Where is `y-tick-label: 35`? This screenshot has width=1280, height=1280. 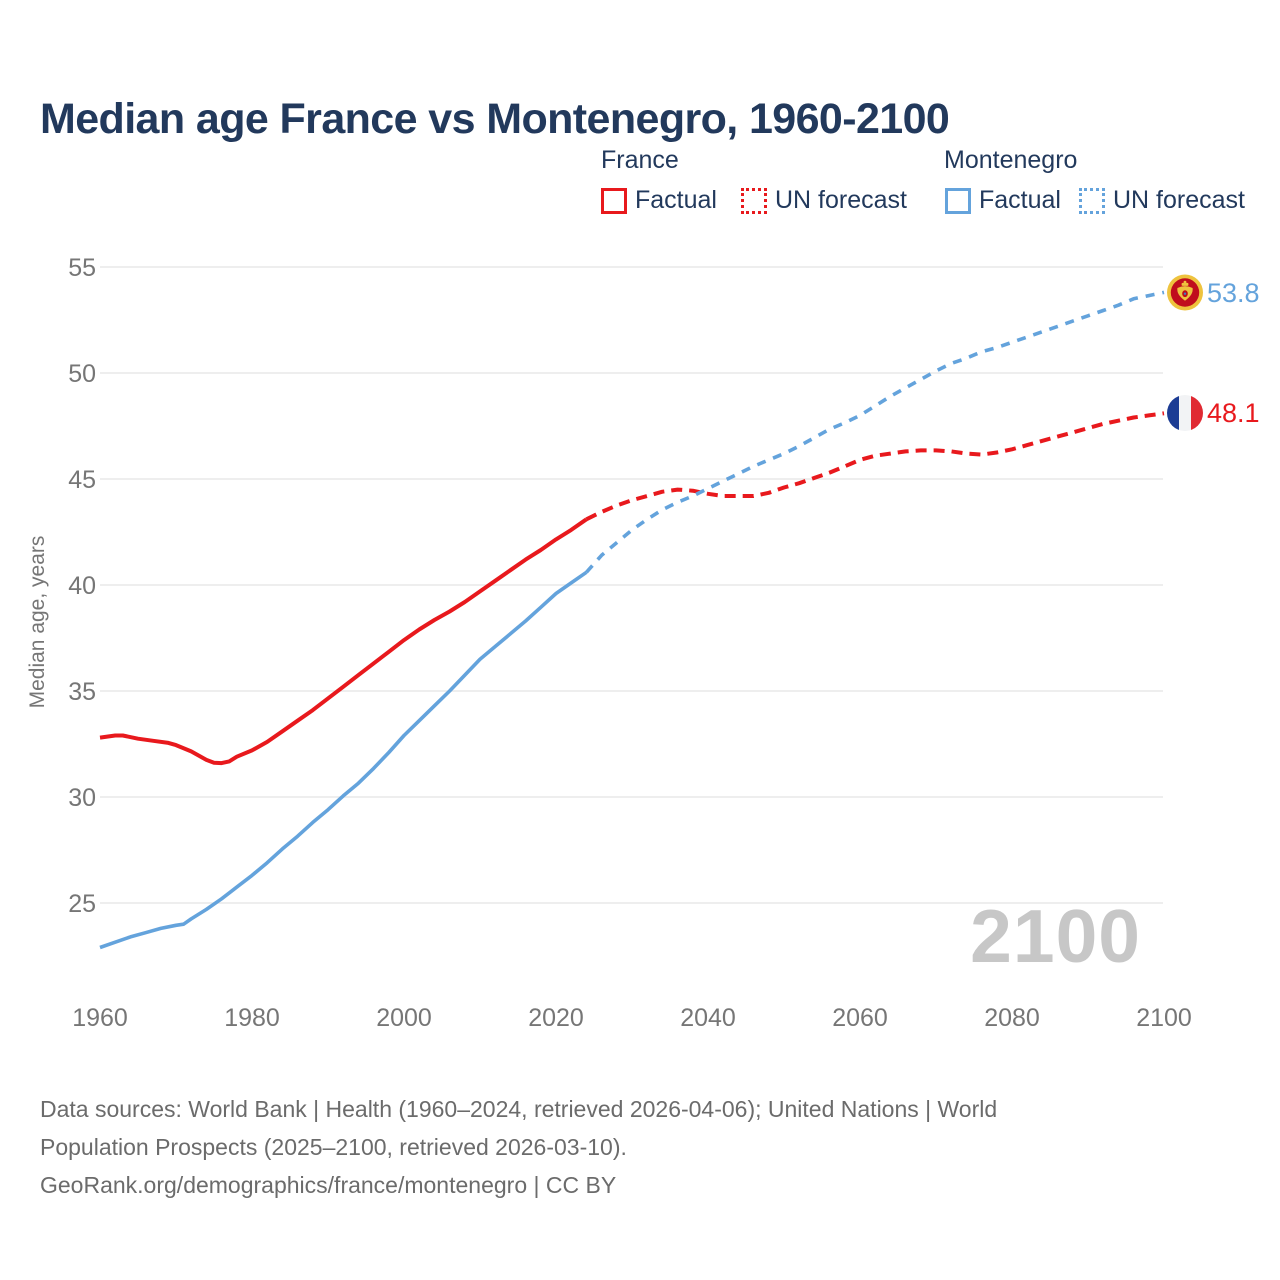 y-tick-label: 35 is located at coordinates (82, 692).